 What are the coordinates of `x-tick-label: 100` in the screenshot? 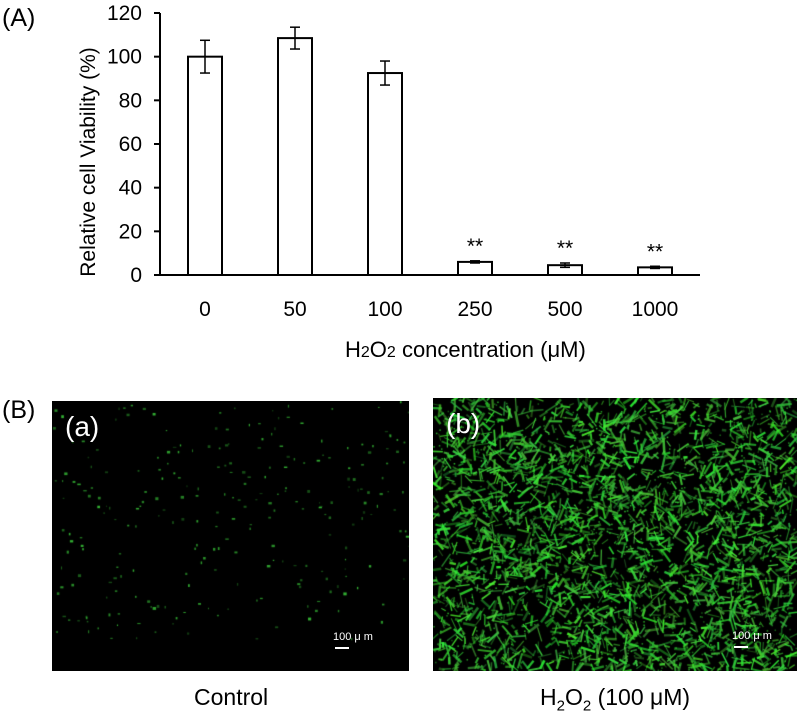 It's located at (384, 309).